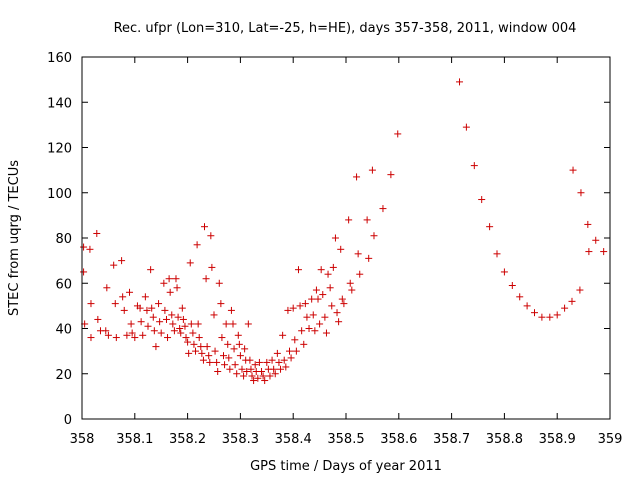  Describe the element at coordinates (293, 439) in the screenshot. I see `x-tick-label: 358.4` at that location.